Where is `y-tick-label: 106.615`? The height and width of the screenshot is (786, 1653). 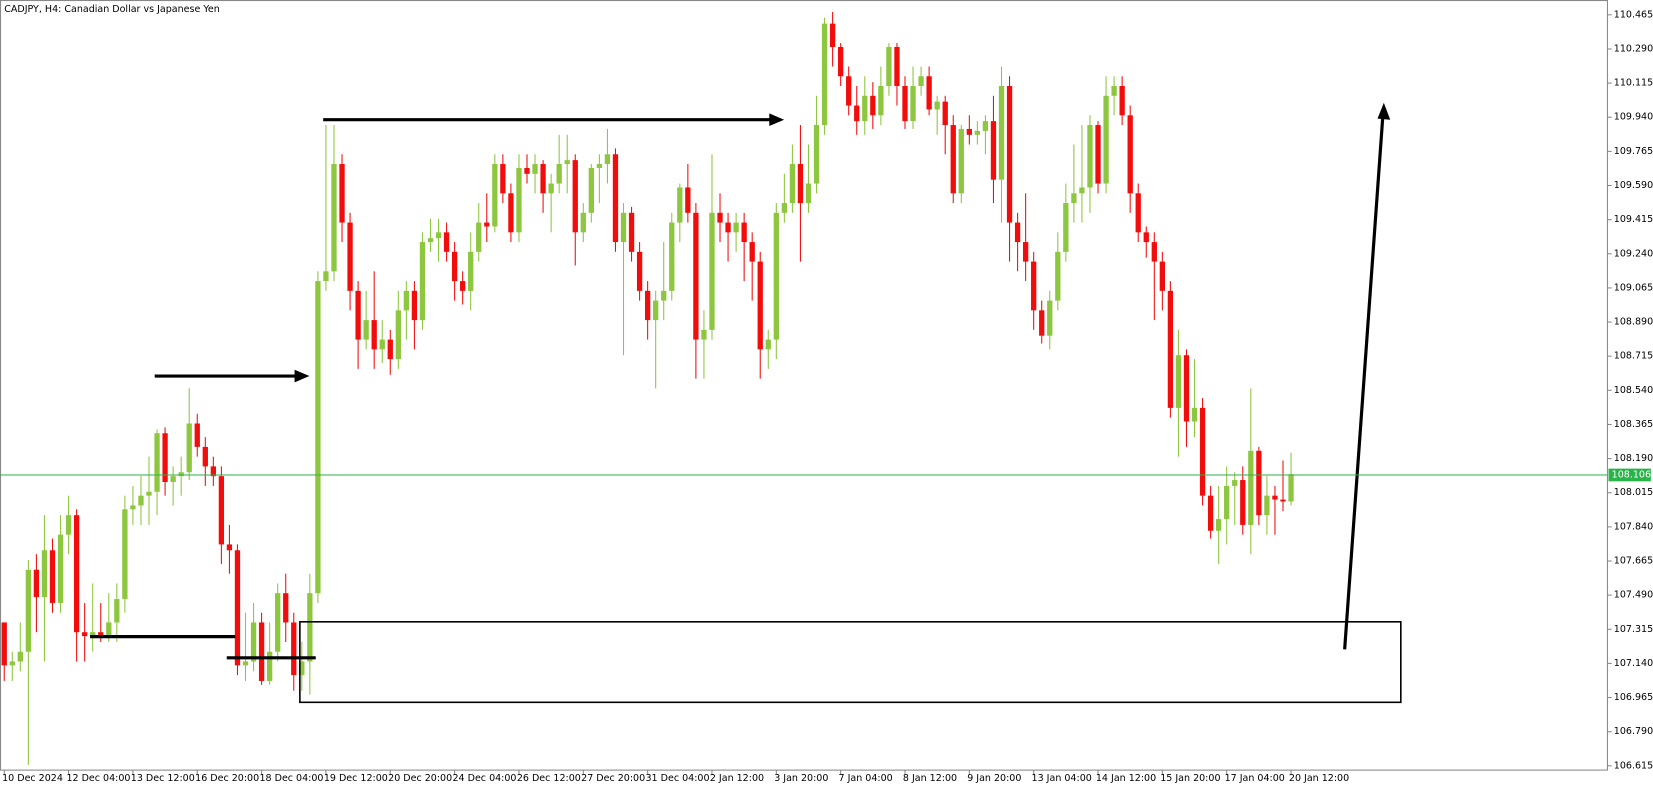 y-tick-label: 106.615 is located at coordinates (1633, 765).